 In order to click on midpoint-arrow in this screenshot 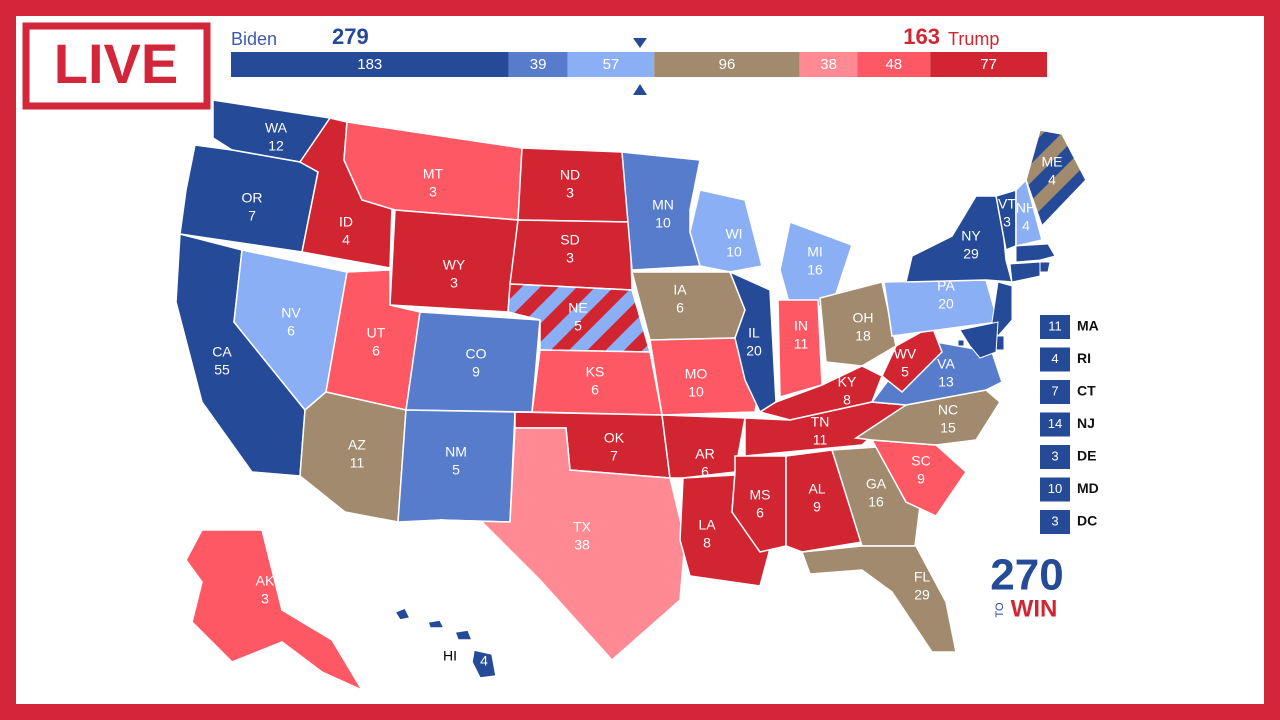, I will do `click(640, 89)`.